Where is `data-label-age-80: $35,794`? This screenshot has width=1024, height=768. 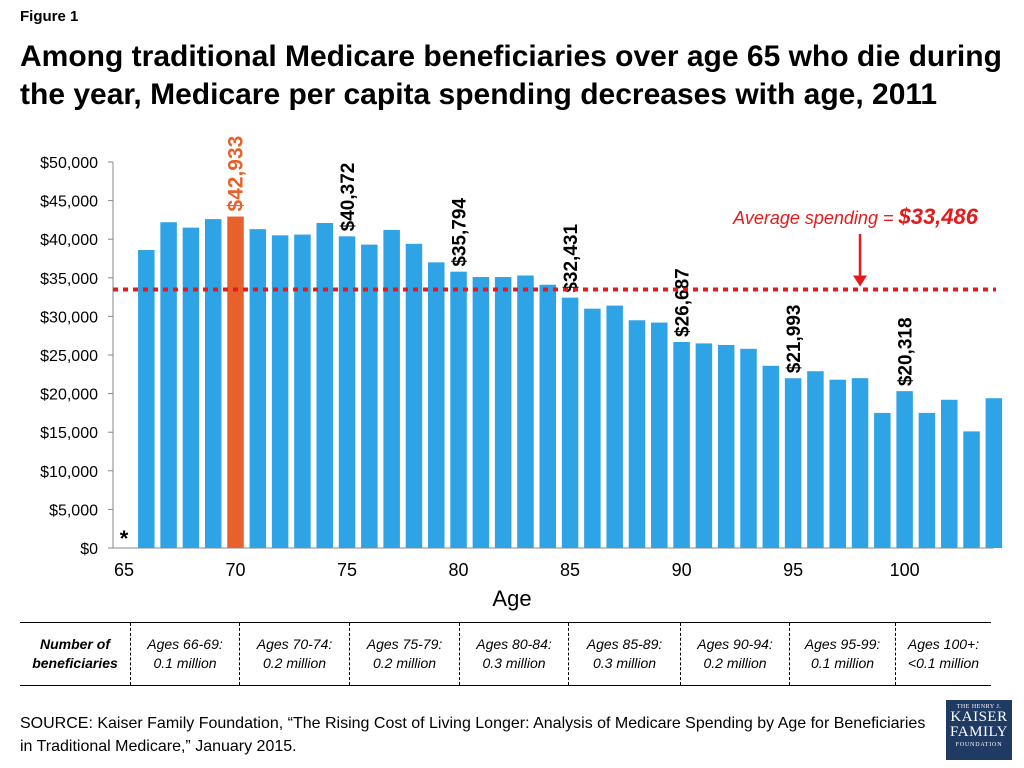 data-label-age-80: $35,794 is located at coordinates (460, 232).